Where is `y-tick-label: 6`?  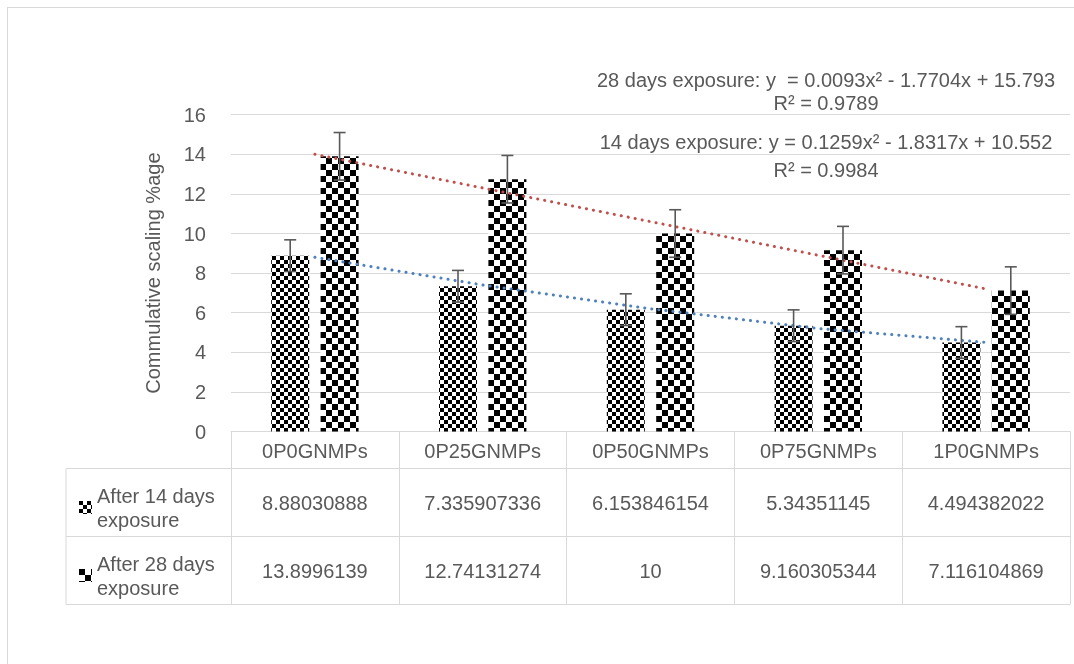
y-tick-label: 6 is located at coordinates (200, 312).